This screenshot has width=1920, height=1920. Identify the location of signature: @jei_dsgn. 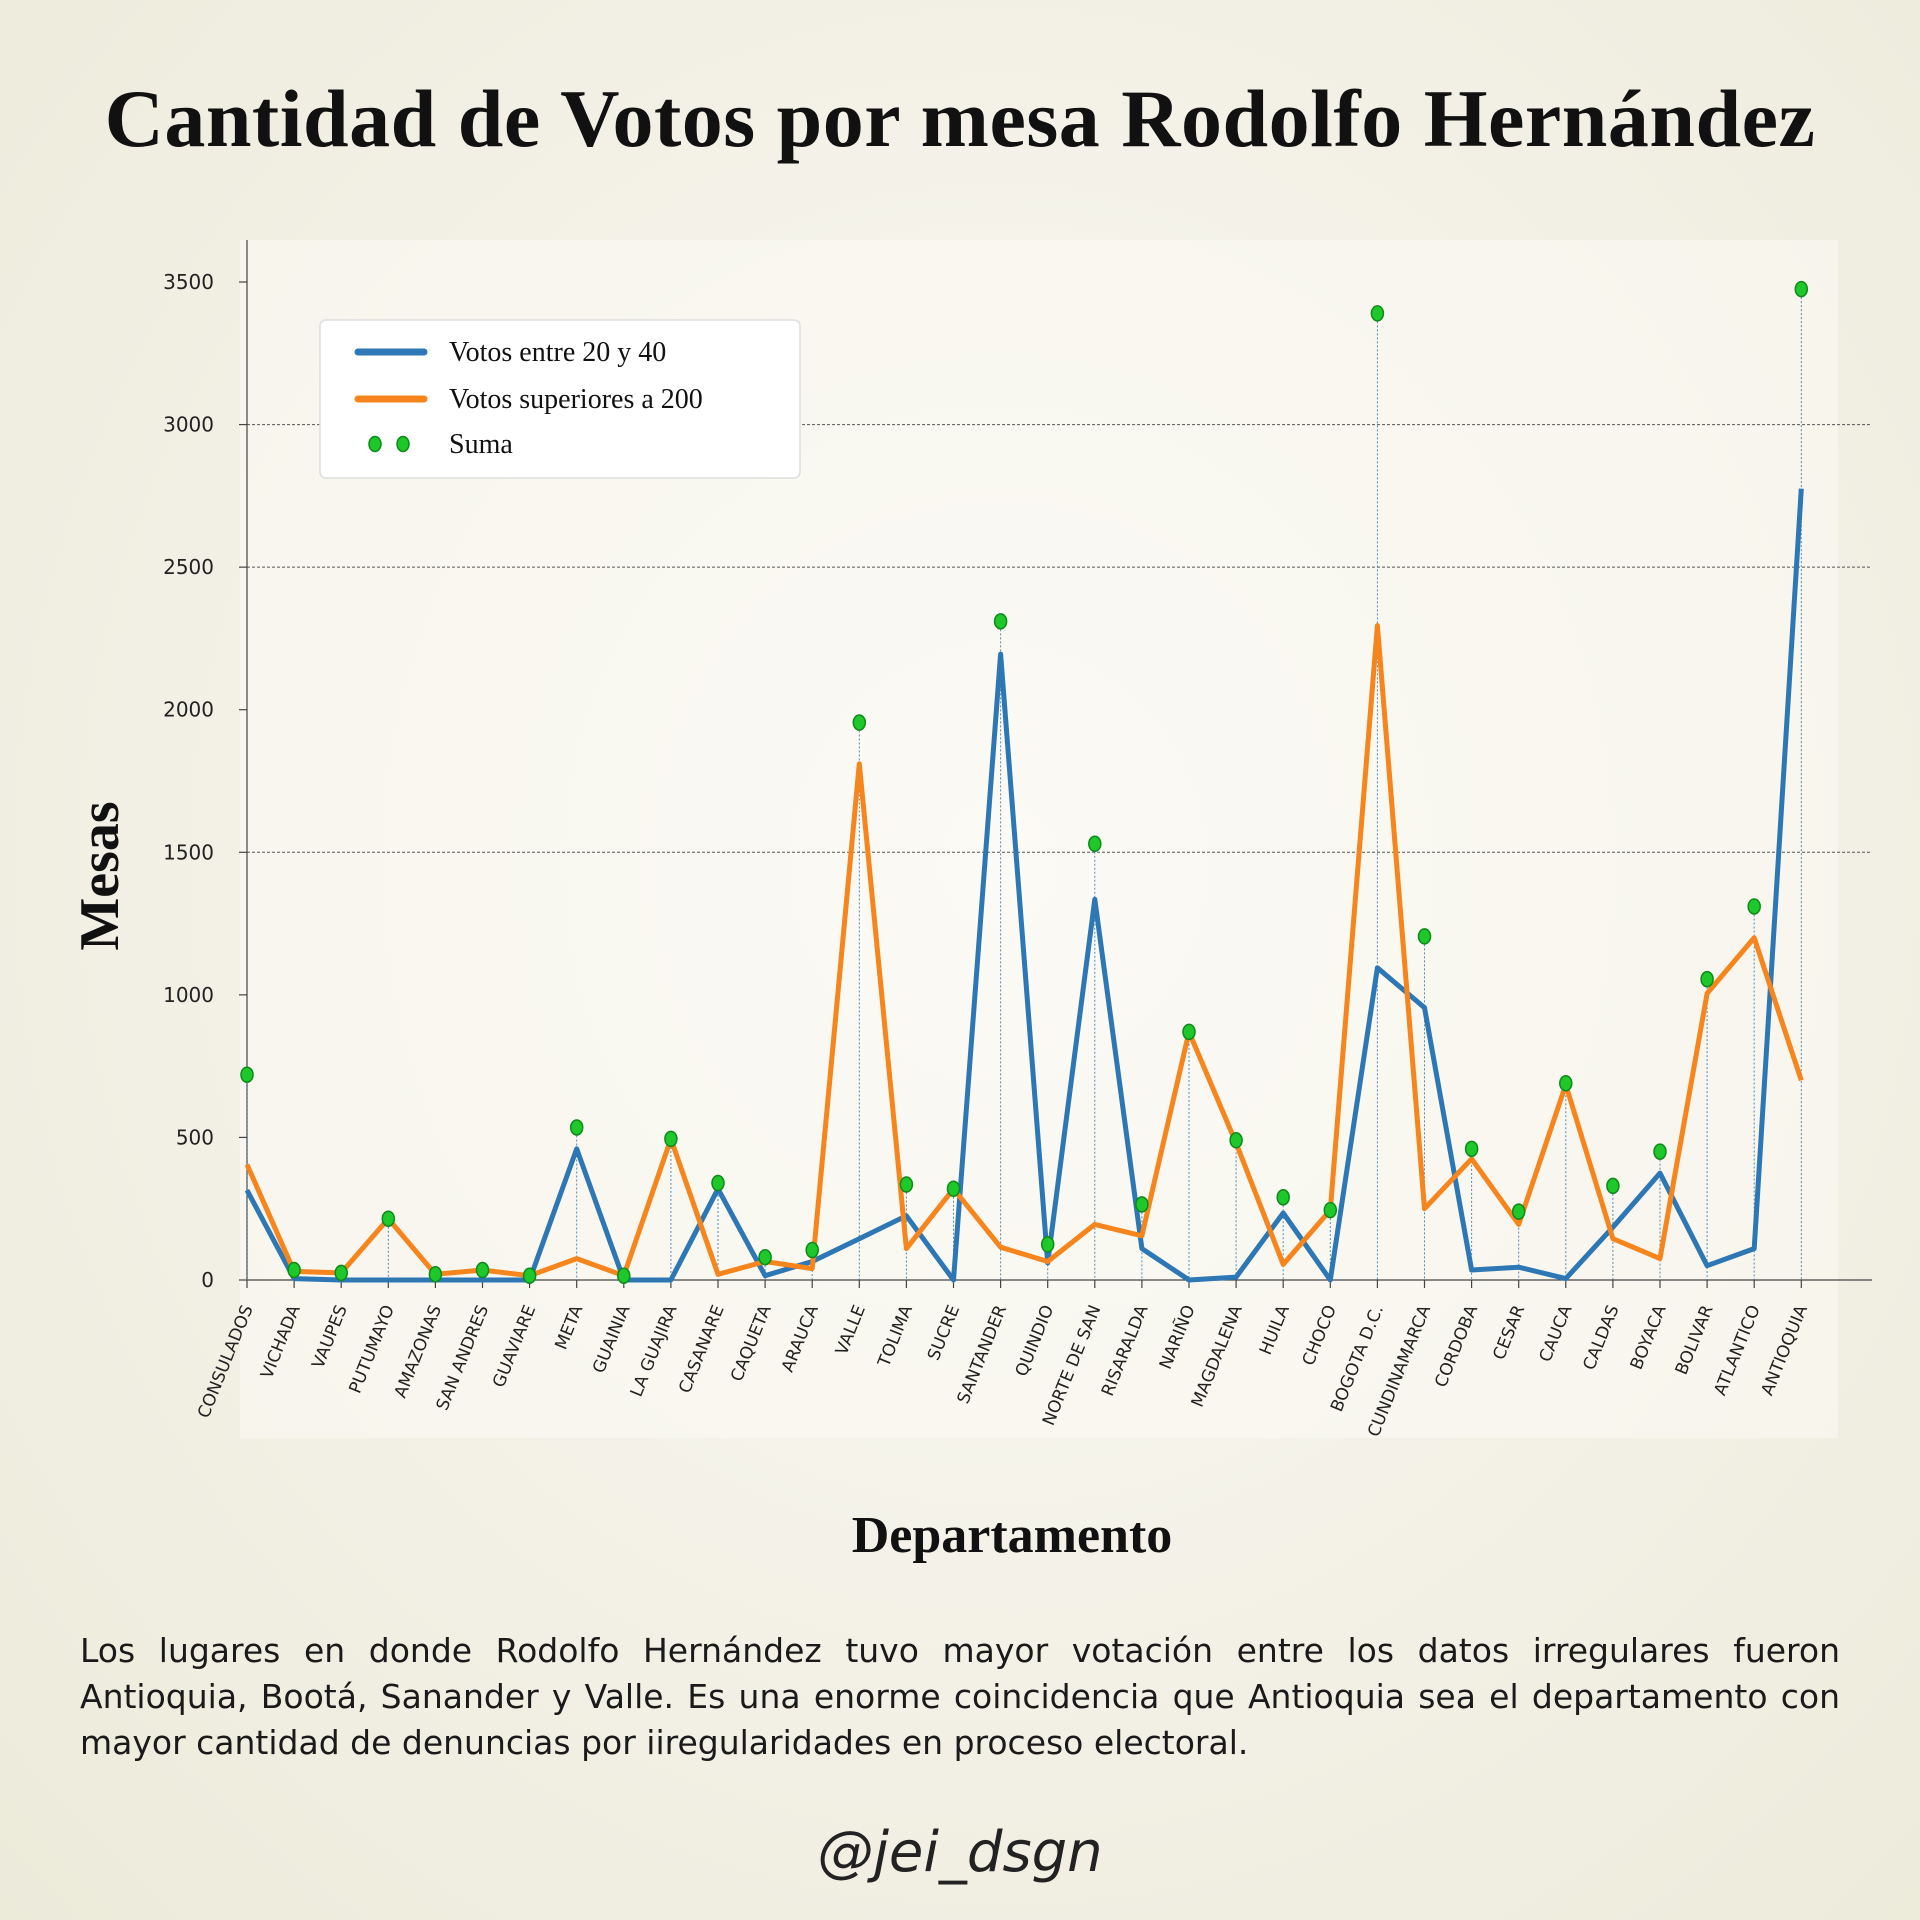
(960, 1852).